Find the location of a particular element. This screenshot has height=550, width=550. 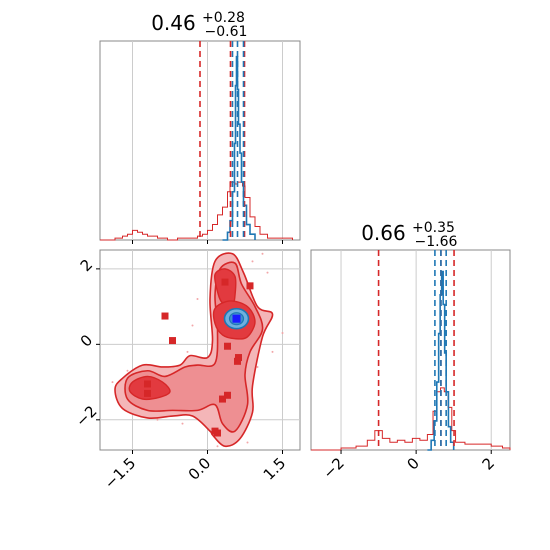

marginal-param-2-panel is located at coordinates (410, 351).